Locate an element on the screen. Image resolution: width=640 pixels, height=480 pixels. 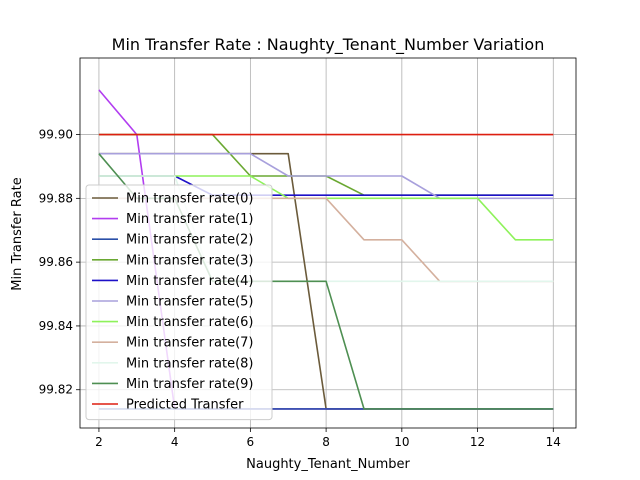
legend-label-2: Min transfer rate(2) is located at coordinates (190, 240).